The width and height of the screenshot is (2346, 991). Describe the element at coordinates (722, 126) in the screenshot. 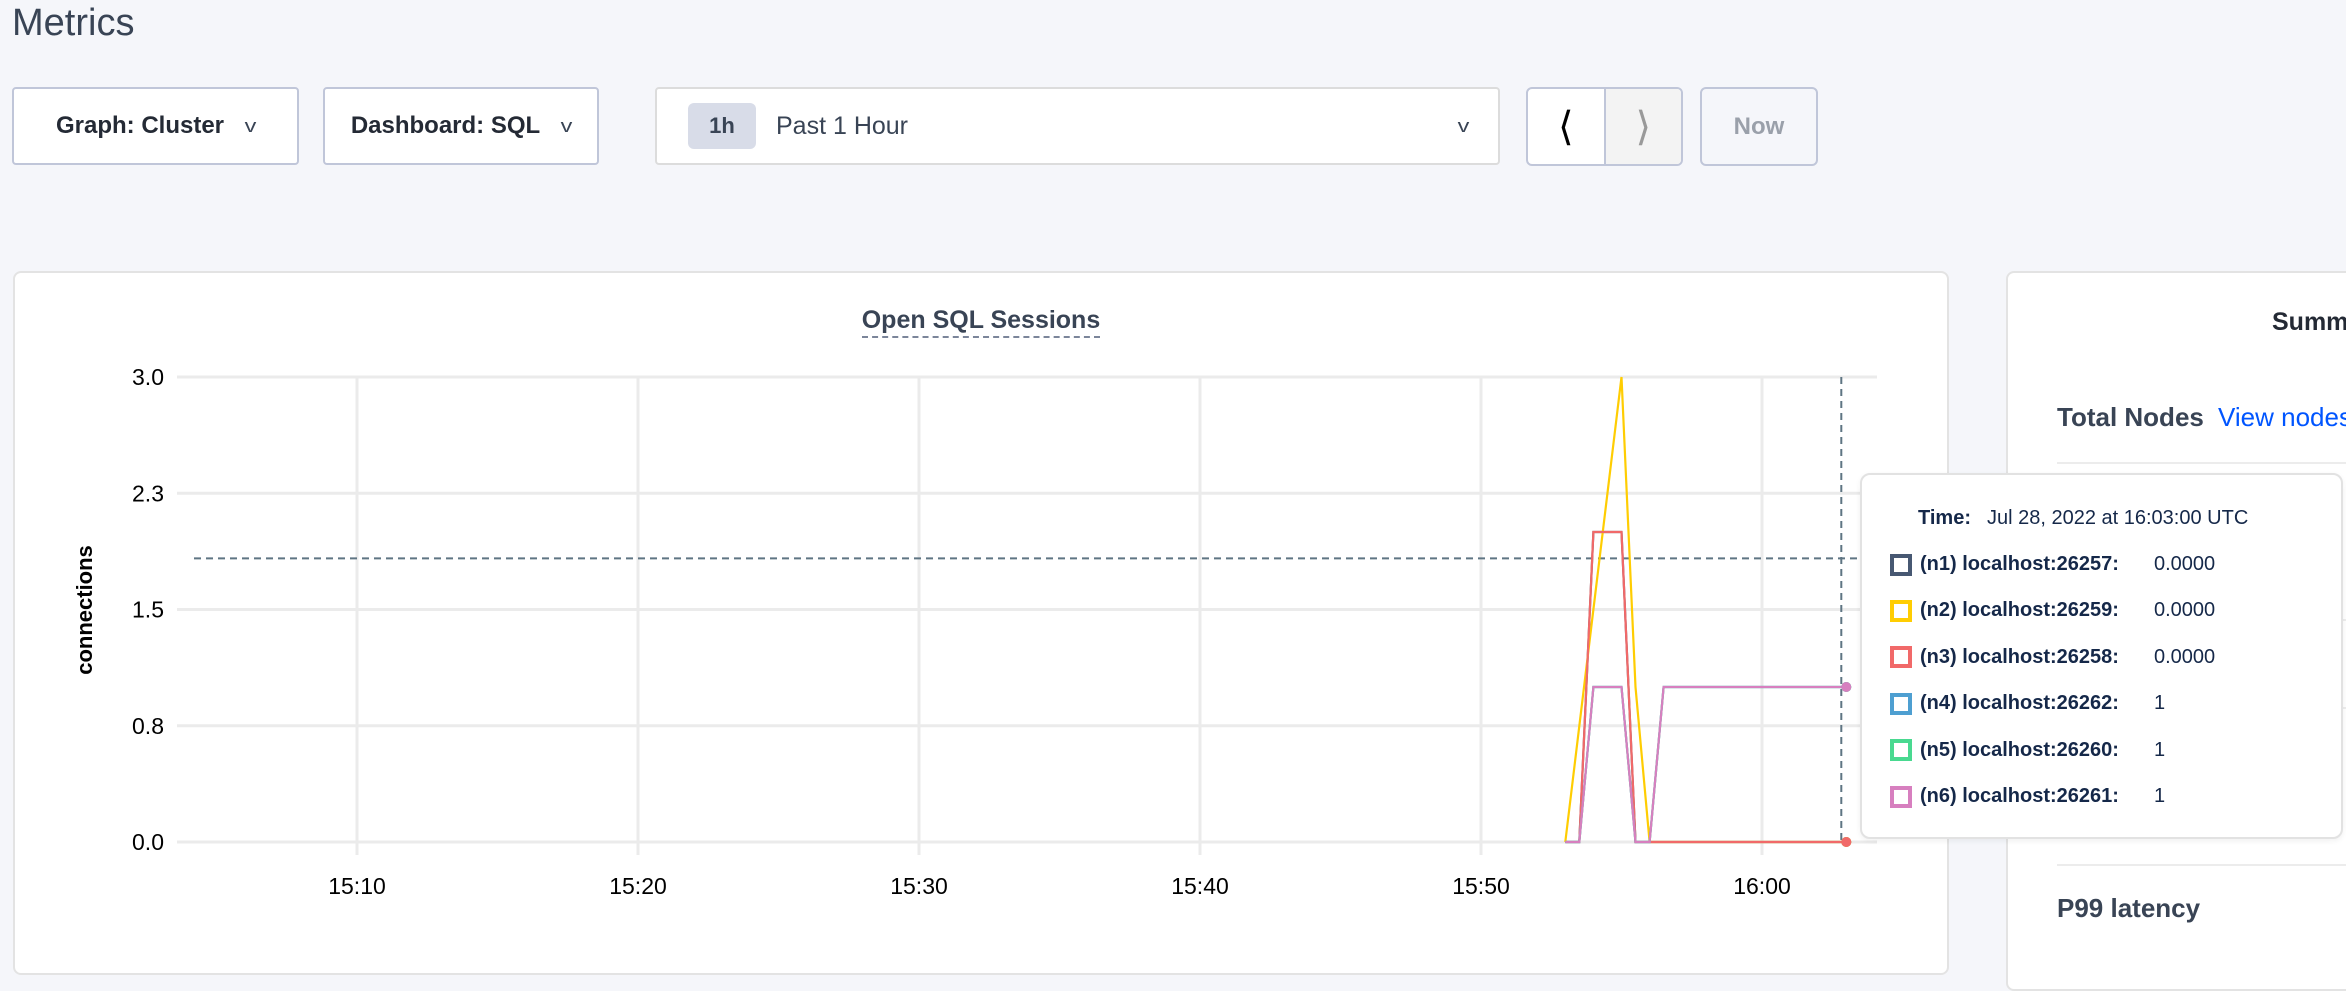

I see `time-range-badge: 1h` at that location.